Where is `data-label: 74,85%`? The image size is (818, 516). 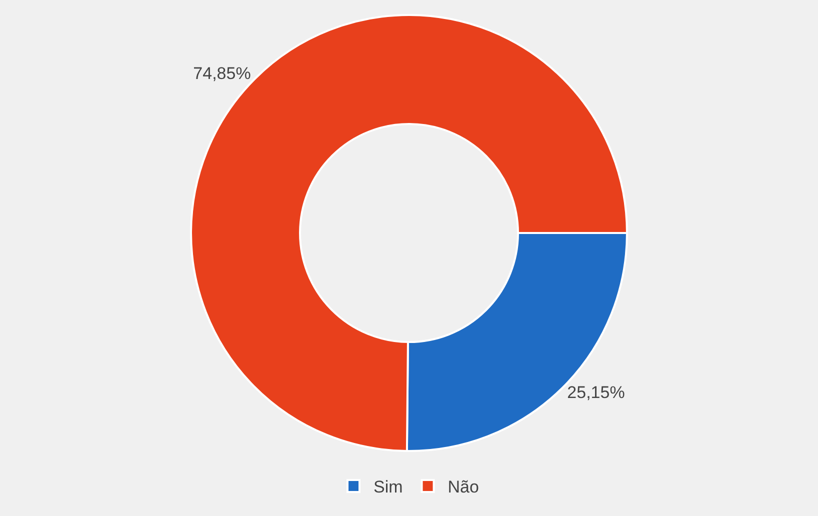
data-label: 74,85% is located at coordinates (222, 73).